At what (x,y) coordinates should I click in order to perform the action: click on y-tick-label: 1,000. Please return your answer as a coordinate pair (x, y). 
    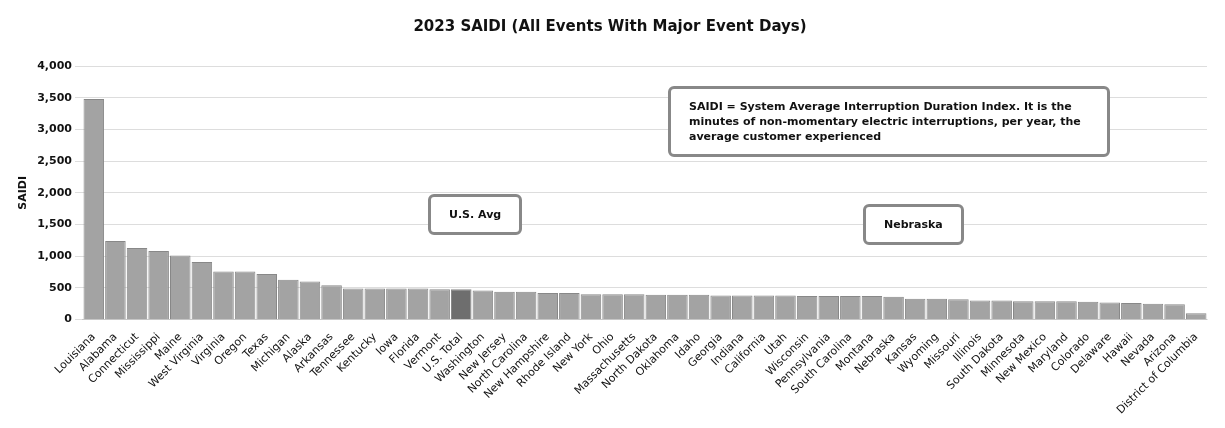
    Looking at the image, I should click on (55, 256).